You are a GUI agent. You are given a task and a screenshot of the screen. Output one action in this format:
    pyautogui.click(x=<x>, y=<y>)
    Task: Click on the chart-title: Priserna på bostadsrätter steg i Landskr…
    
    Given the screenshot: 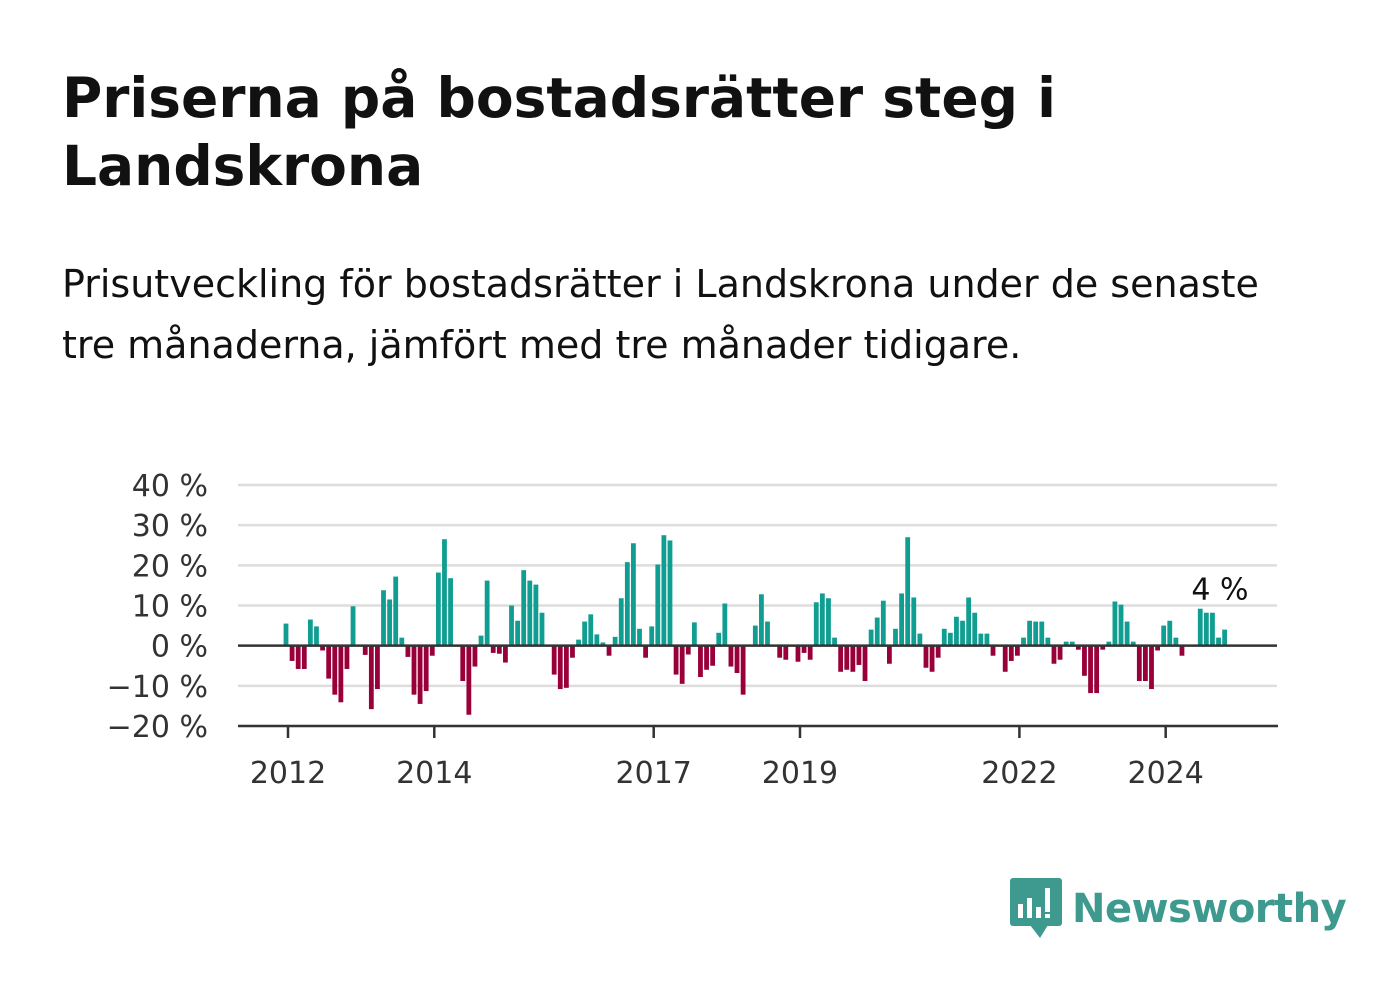 What is the action you would take?
    pyautogui.click(x=559, y=132)
    